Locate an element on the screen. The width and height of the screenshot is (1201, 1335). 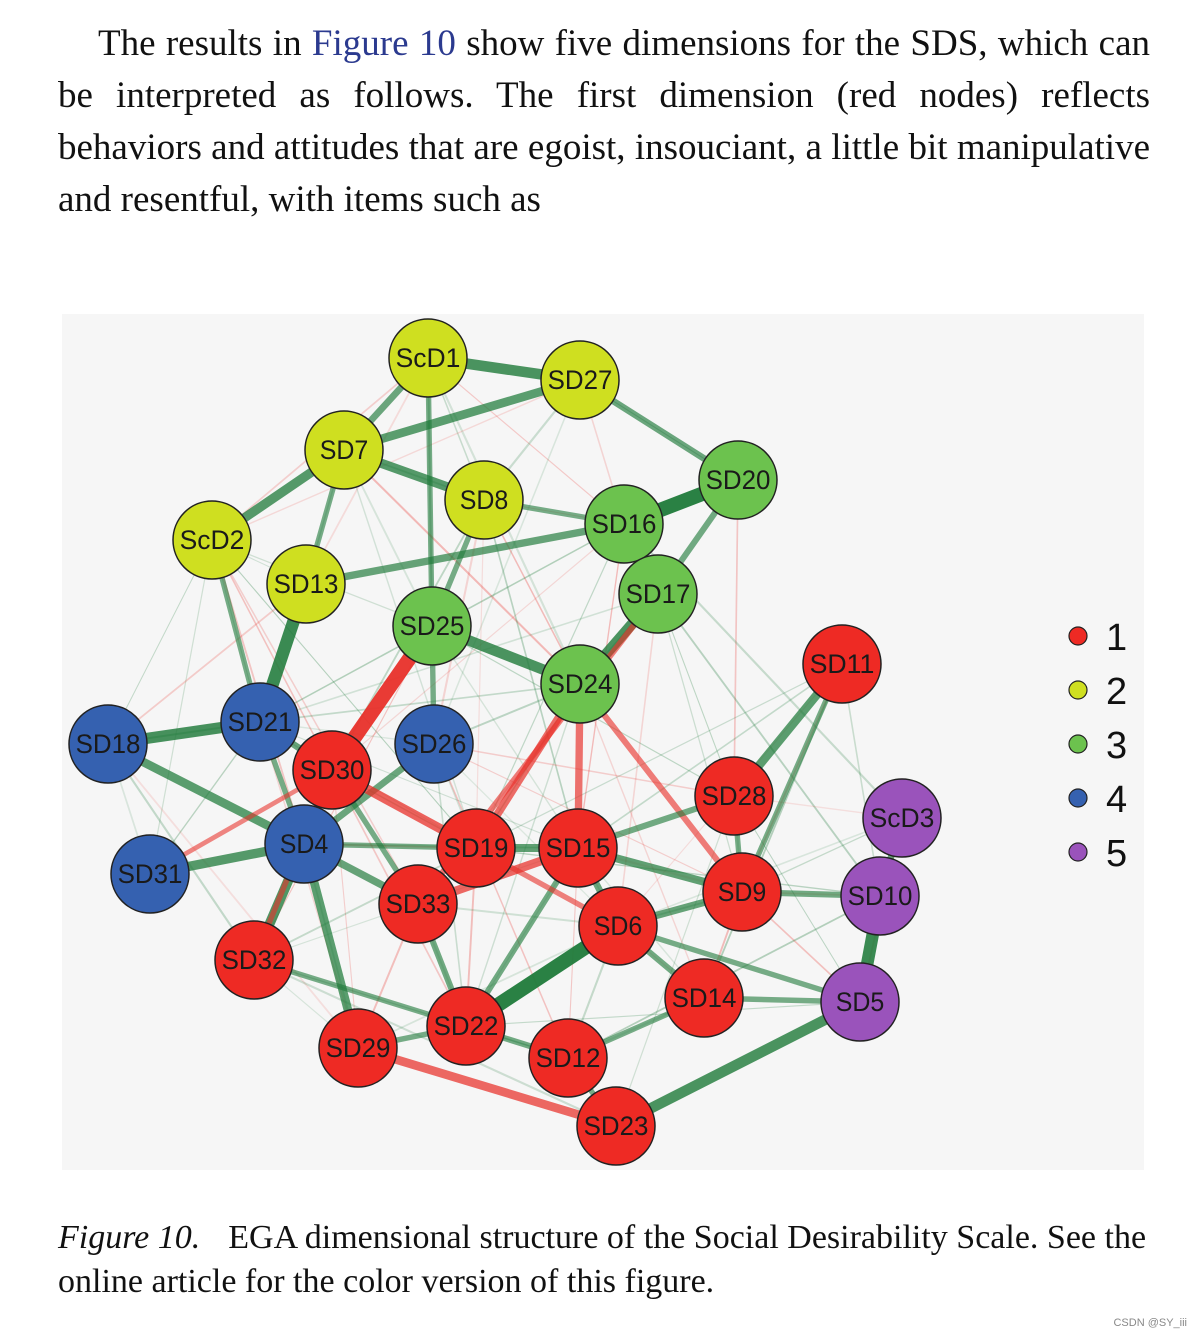
node-label: SD6 is located at coordinates (618, 926).